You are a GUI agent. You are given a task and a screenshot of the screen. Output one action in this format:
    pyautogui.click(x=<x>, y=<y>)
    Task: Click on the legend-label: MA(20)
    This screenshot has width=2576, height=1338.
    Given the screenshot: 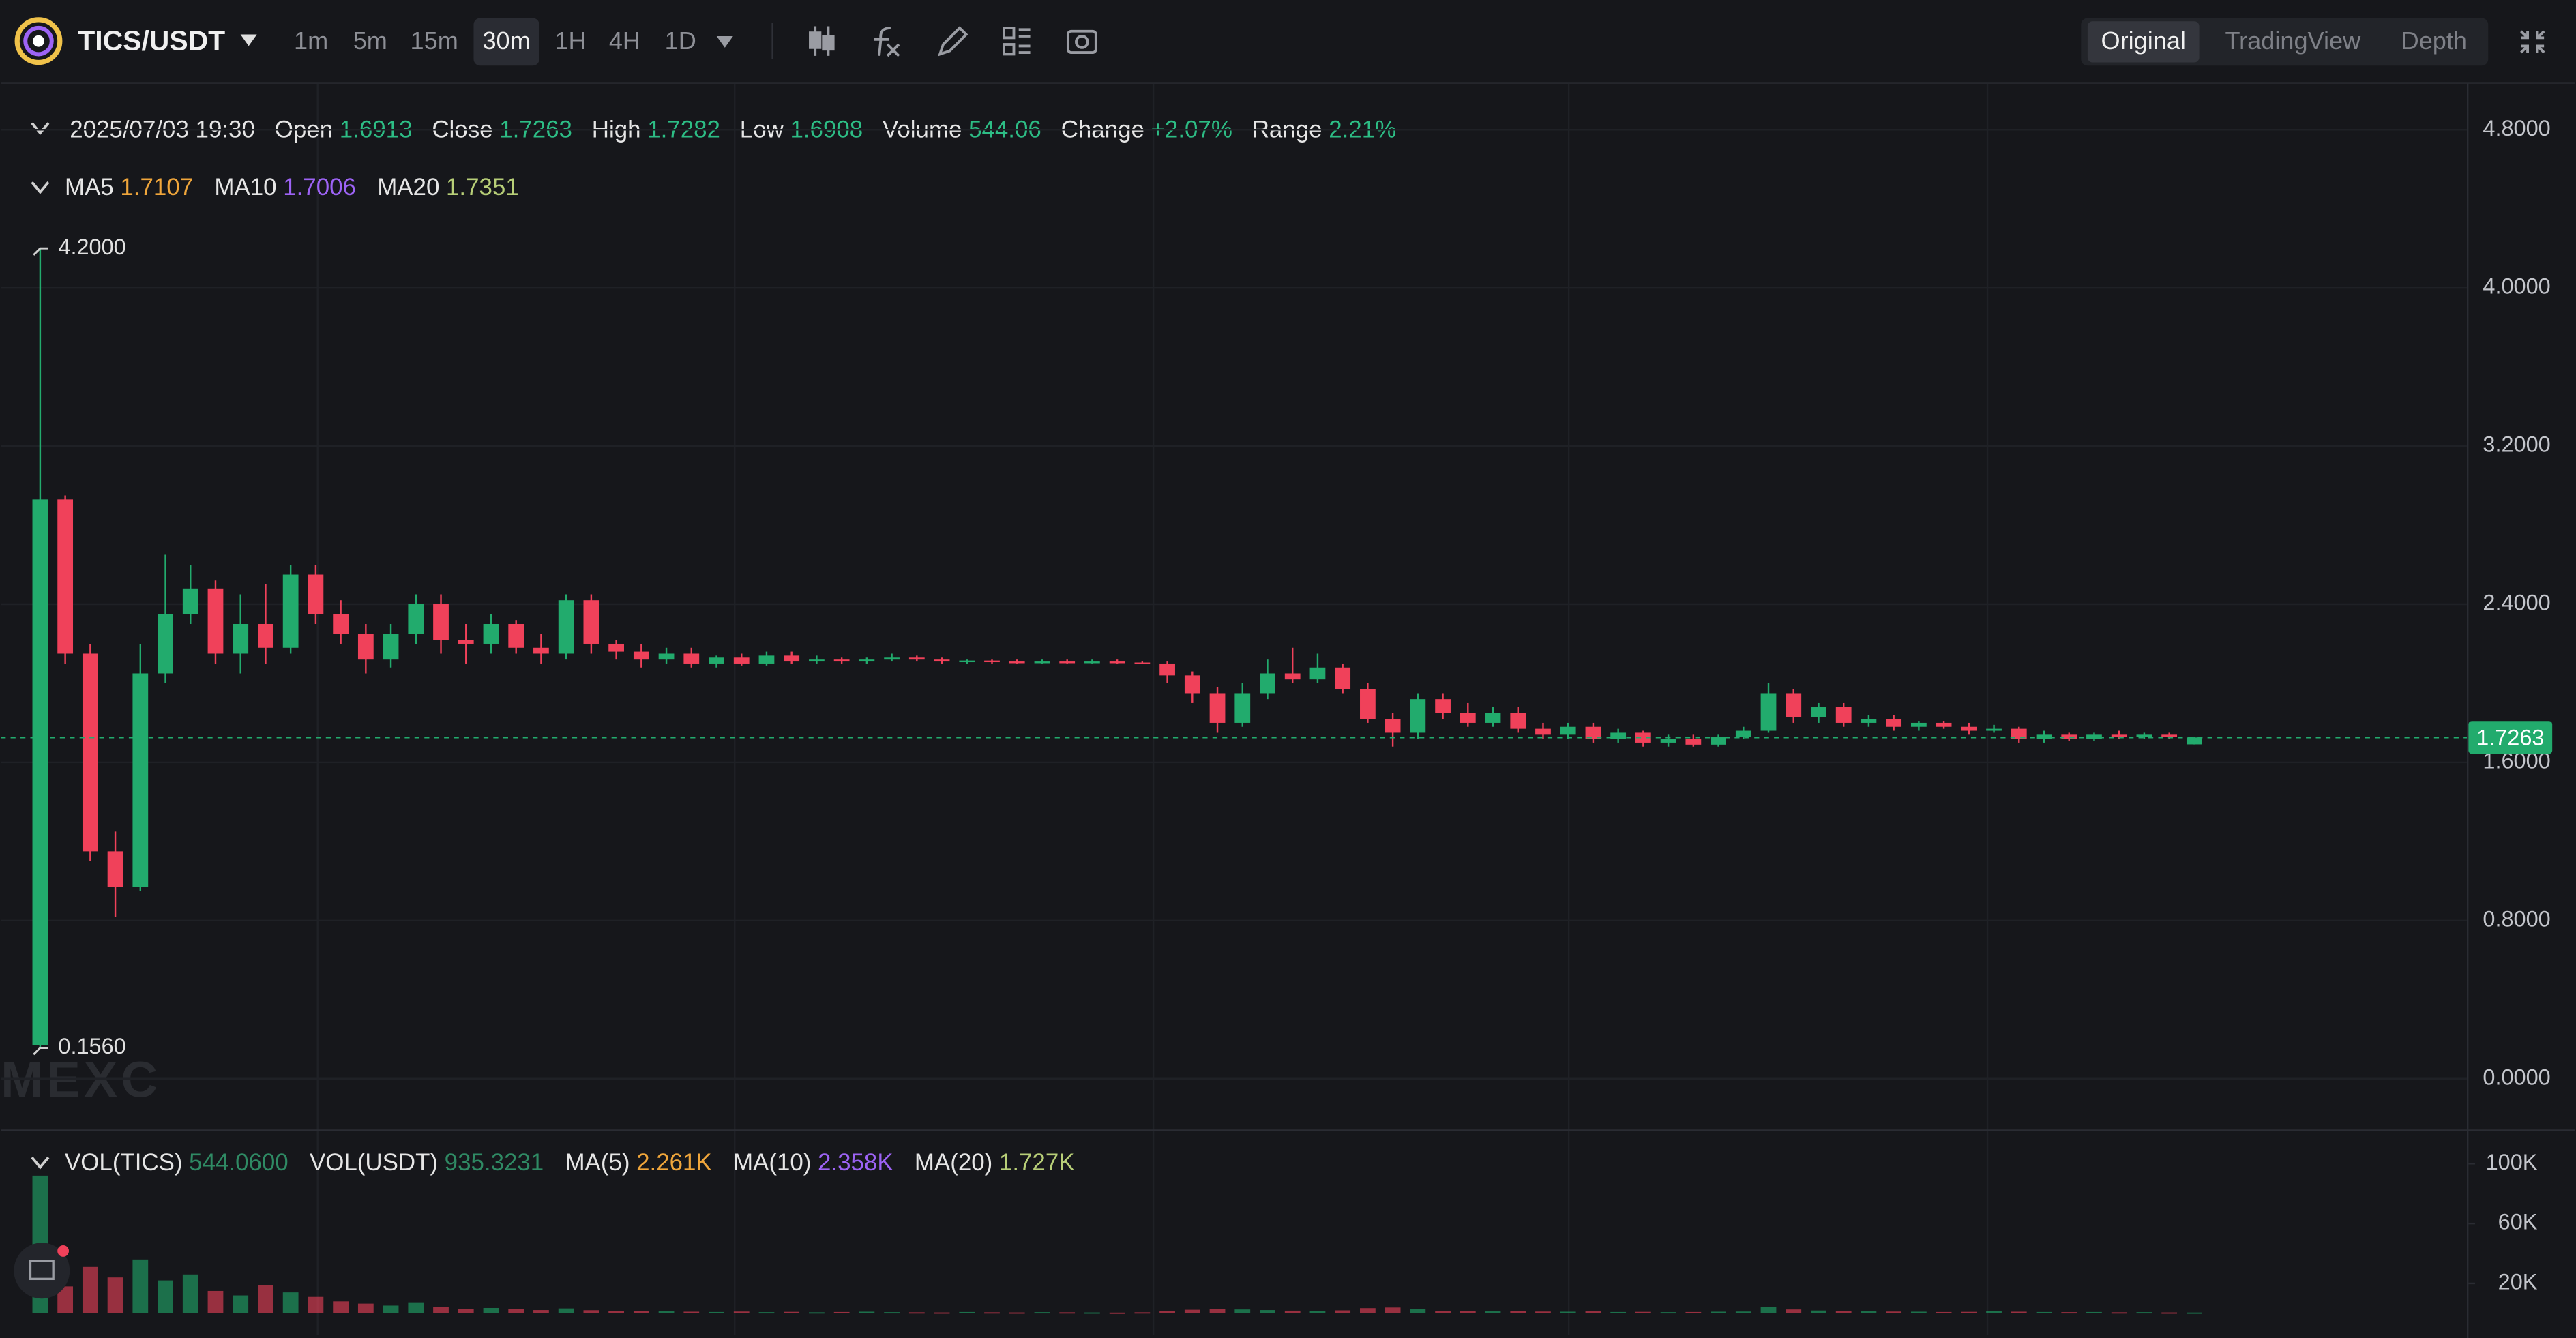 What is the action you would take?
    pyautogui.click(x=953, y=1162)
    